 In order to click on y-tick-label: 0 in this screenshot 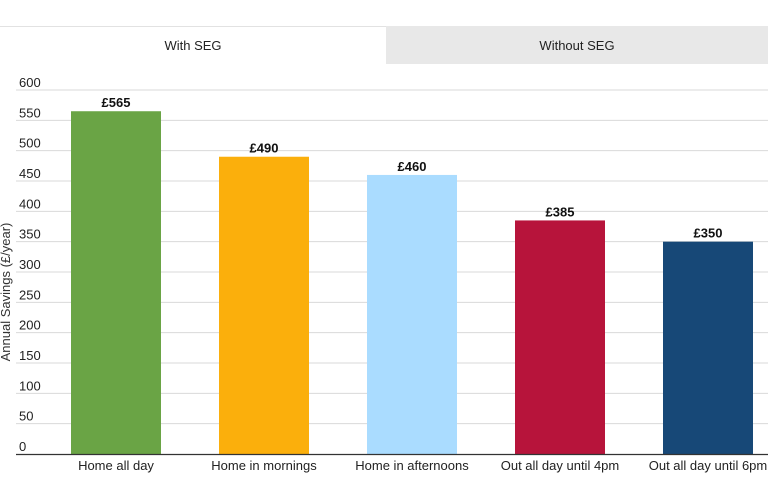, I will do `click(22, 446)`.